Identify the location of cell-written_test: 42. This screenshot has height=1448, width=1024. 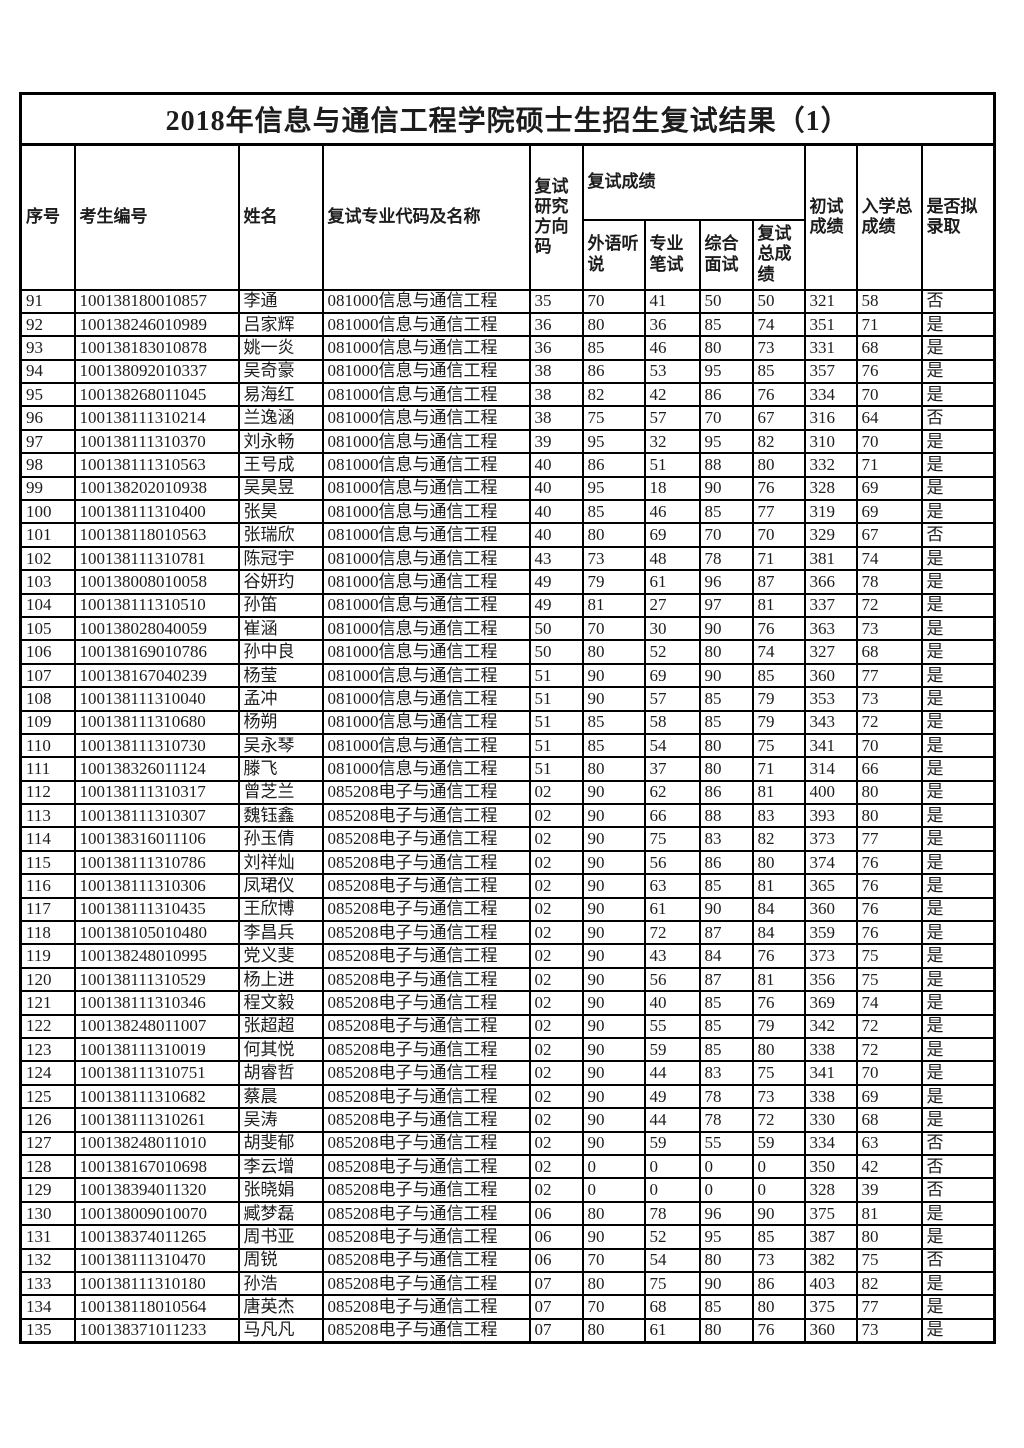
(672, 395).